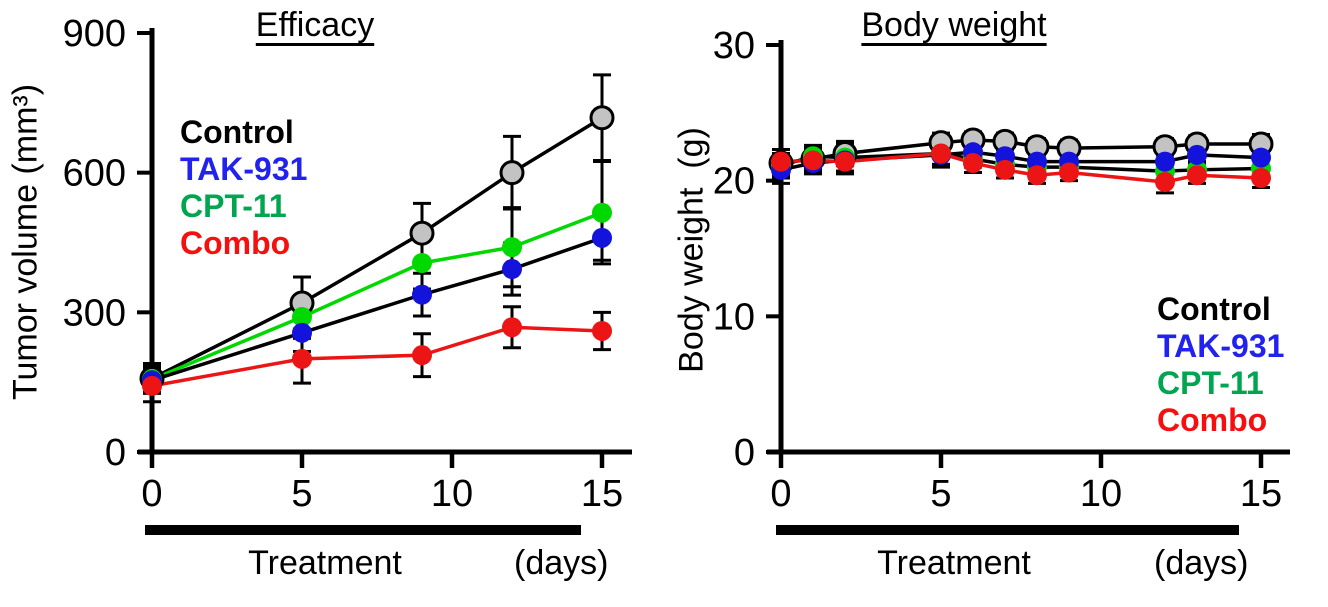 This screenshot has width=1328, height=607. What do you see at coordinates (94, 34) in the screenshot?
I see `y-tick-label: 900` at bounding box center [94, 34].